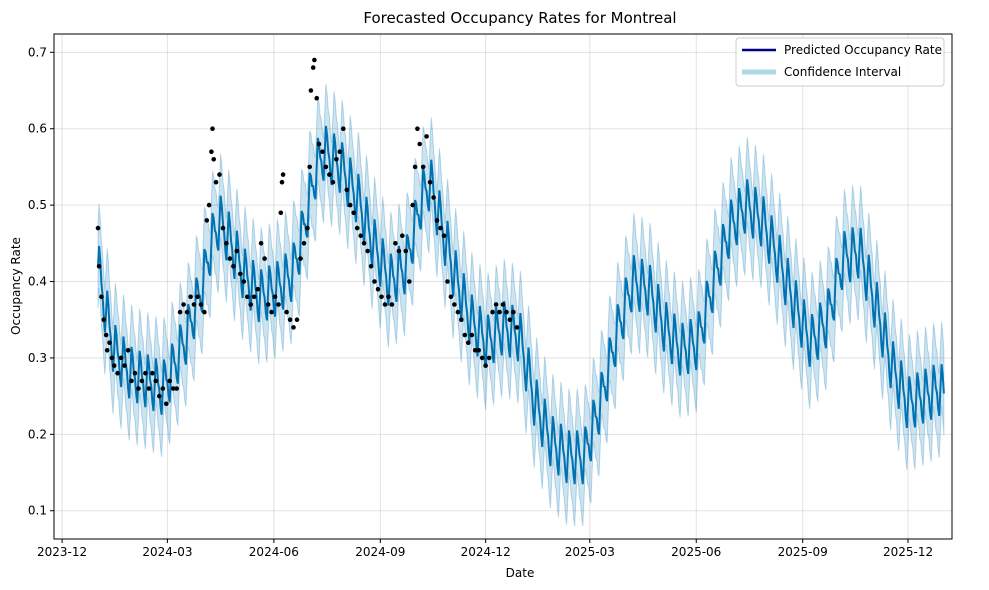  I want to click on y-tick-label: 0.2, so click(37, 434).